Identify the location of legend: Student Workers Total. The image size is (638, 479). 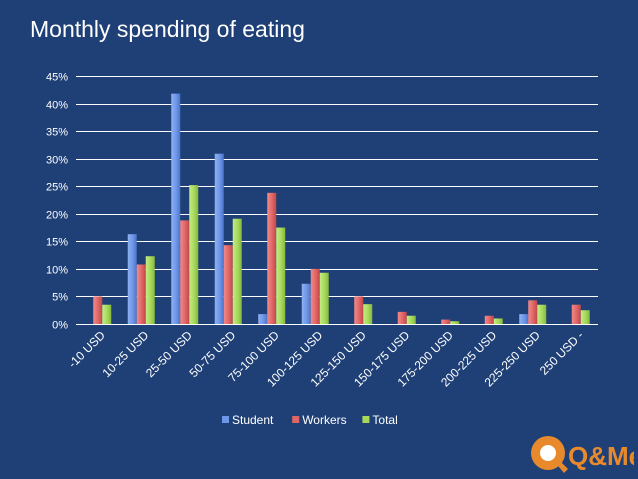
(310, 420).